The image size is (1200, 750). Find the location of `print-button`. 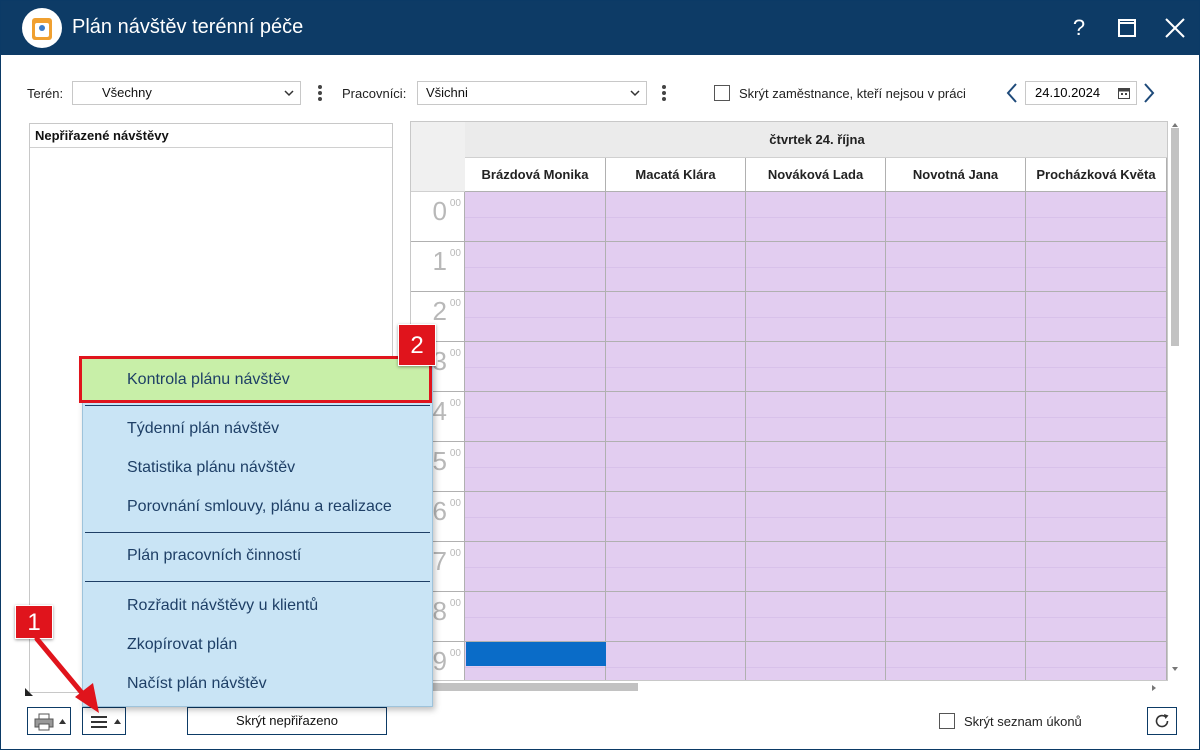

print-button is located at coordinates (49, 721).